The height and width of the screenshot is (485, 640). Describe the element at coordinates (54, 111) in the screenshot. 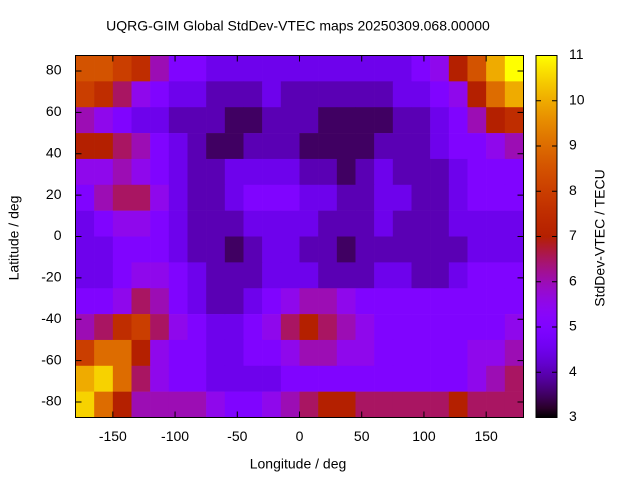

I see `y-tick-label: 60` at that location.